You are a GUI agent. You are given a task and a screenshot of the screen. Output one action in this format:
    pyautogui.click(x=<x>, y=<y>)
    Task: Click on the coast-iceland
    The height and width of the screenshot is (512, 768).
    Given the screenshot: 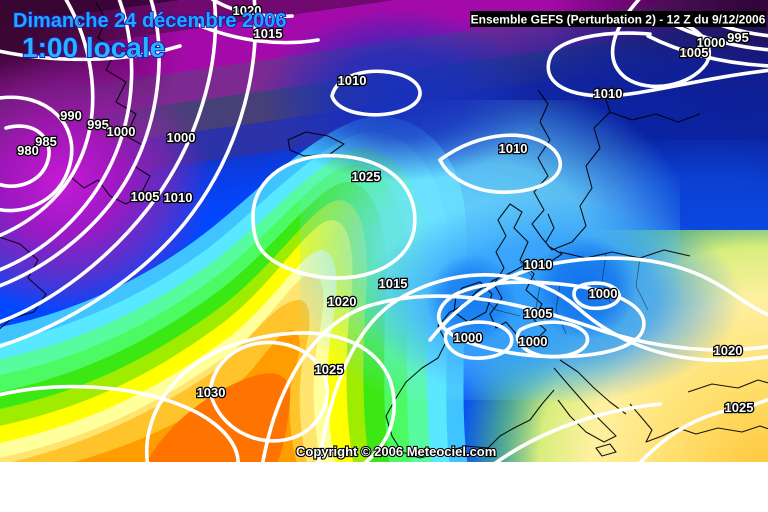 What is the action you would take?
    pyautogui.click(x=316, y=144)
    